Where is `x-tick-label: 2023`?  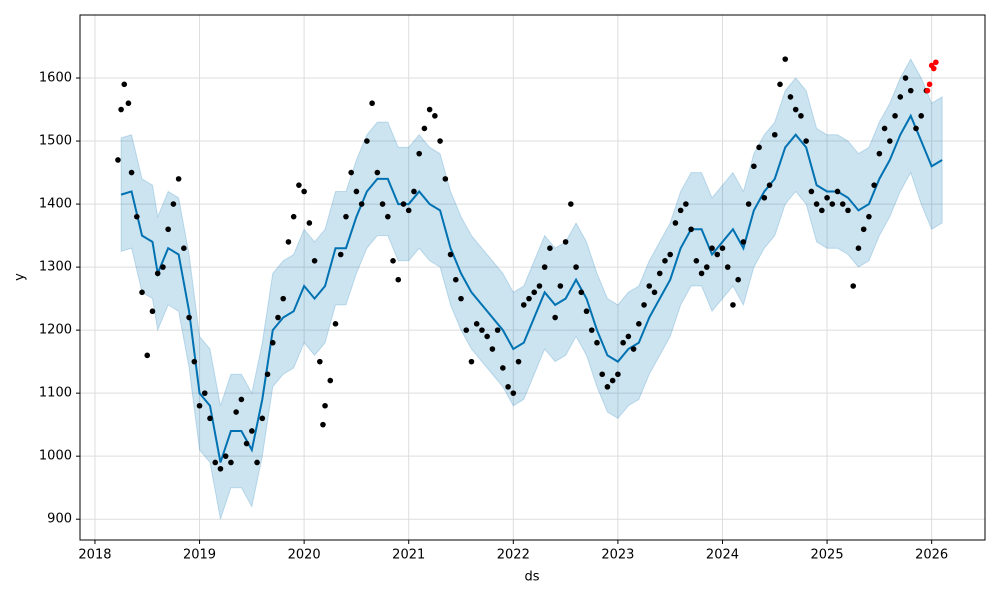 x-tick-label: 2023 is located at coordinates (617, 555).